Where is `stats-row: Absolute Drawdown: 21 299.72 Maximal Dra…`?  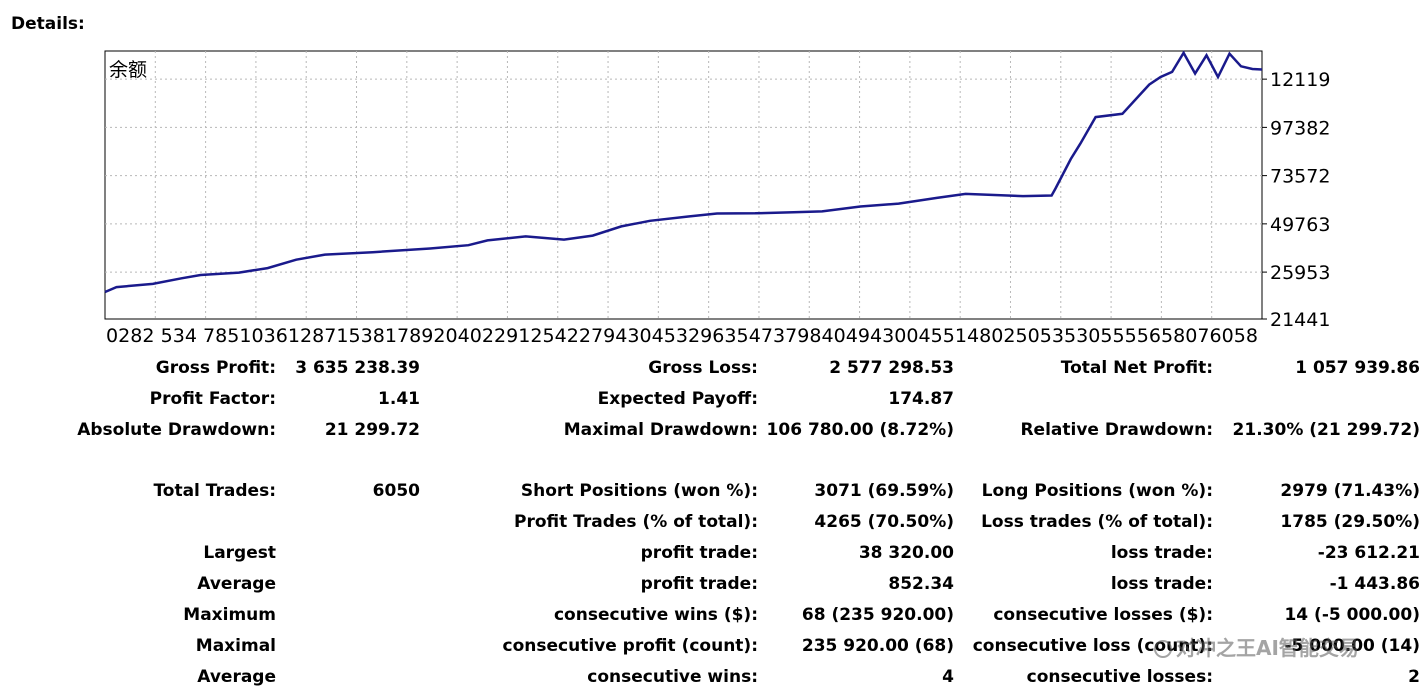
stats-row: Absolute Drawdown: 21 299.72 Maximal Dra… is located at coordinates (714, 429).